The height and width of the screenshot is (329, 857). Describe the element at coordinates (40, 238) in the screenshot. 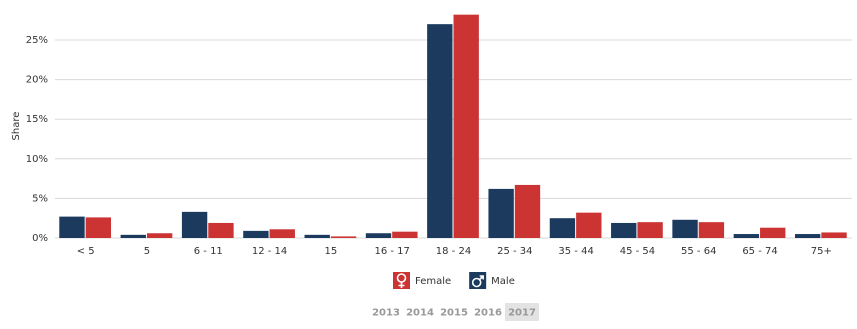

I see `y-tick-label: 0%` at that location.